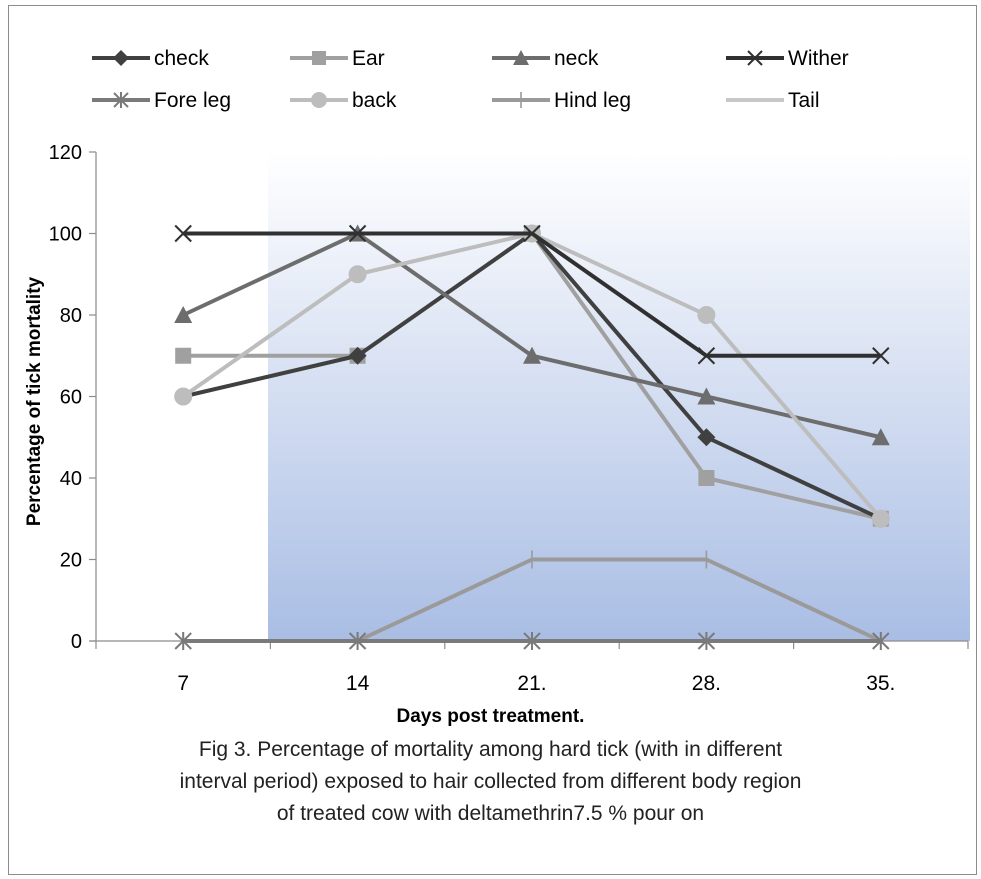 Image resolution: width=981 pixels, height=879 pixels. What do you see at coordinates (65, 153) in the screenshot?
I see `y-tick-label: 120` at bounding box center [65, 153].